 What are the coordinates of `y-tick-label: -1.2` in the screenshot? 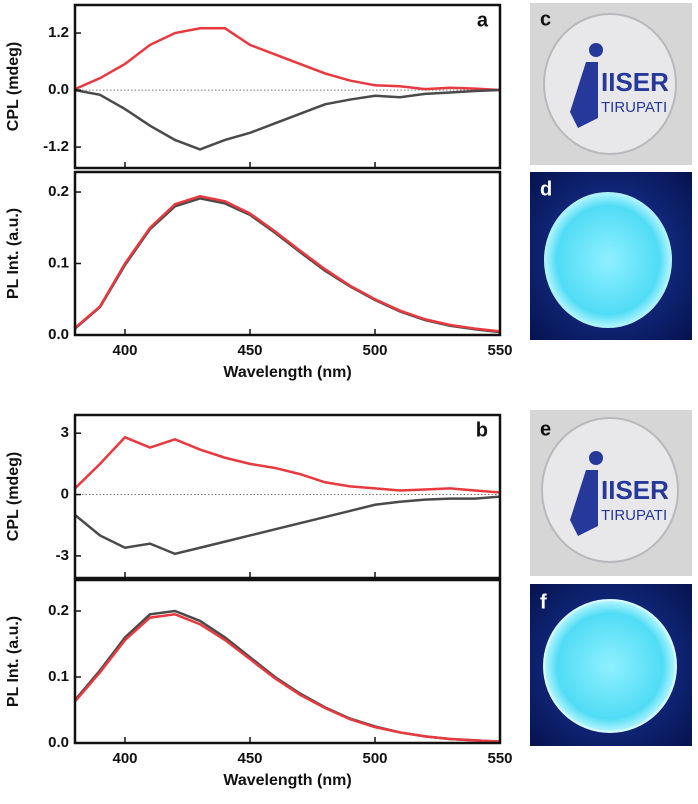 It's located at (56, 146).